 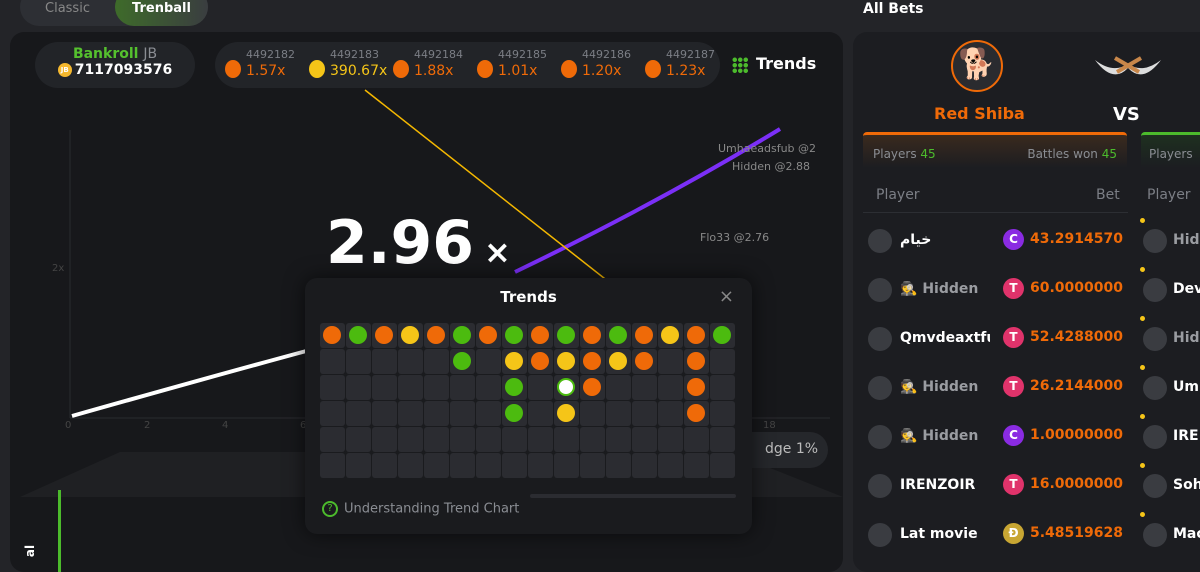 I want to click on jb-coin-icon: JB, so click(x=64, y=70).